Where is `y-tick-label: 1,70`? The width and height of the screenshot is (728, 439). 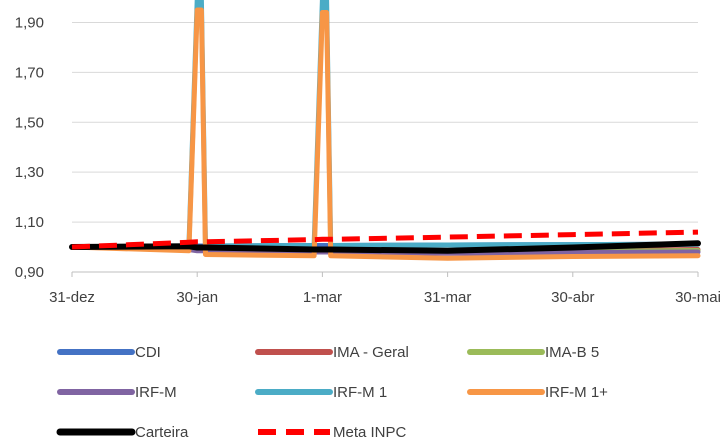
y-tick-label: 1,70 is located at coordinates (29, 72).